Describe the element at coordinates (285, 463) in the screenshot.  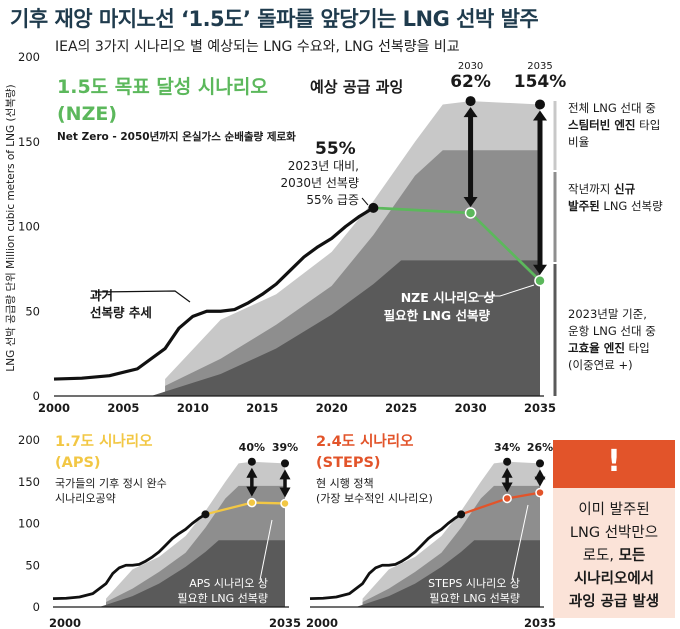
I see `aps-supply-2035` at that location.